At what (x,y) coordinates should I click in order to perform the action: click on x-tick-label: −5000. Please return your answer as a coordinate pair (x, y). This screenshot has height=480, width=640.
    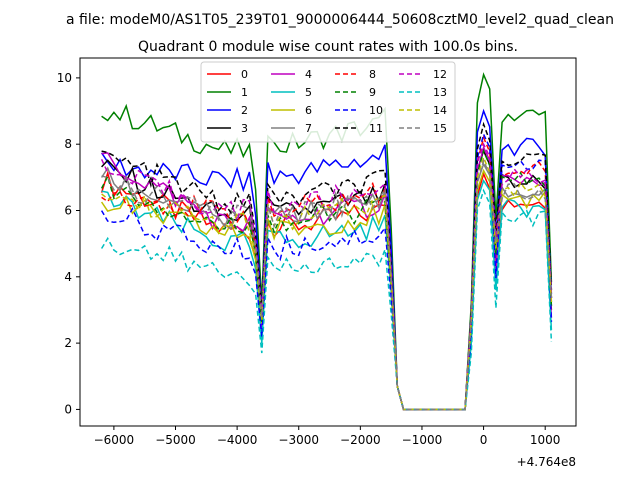
    Looking at the image, I should click on (175, 440).